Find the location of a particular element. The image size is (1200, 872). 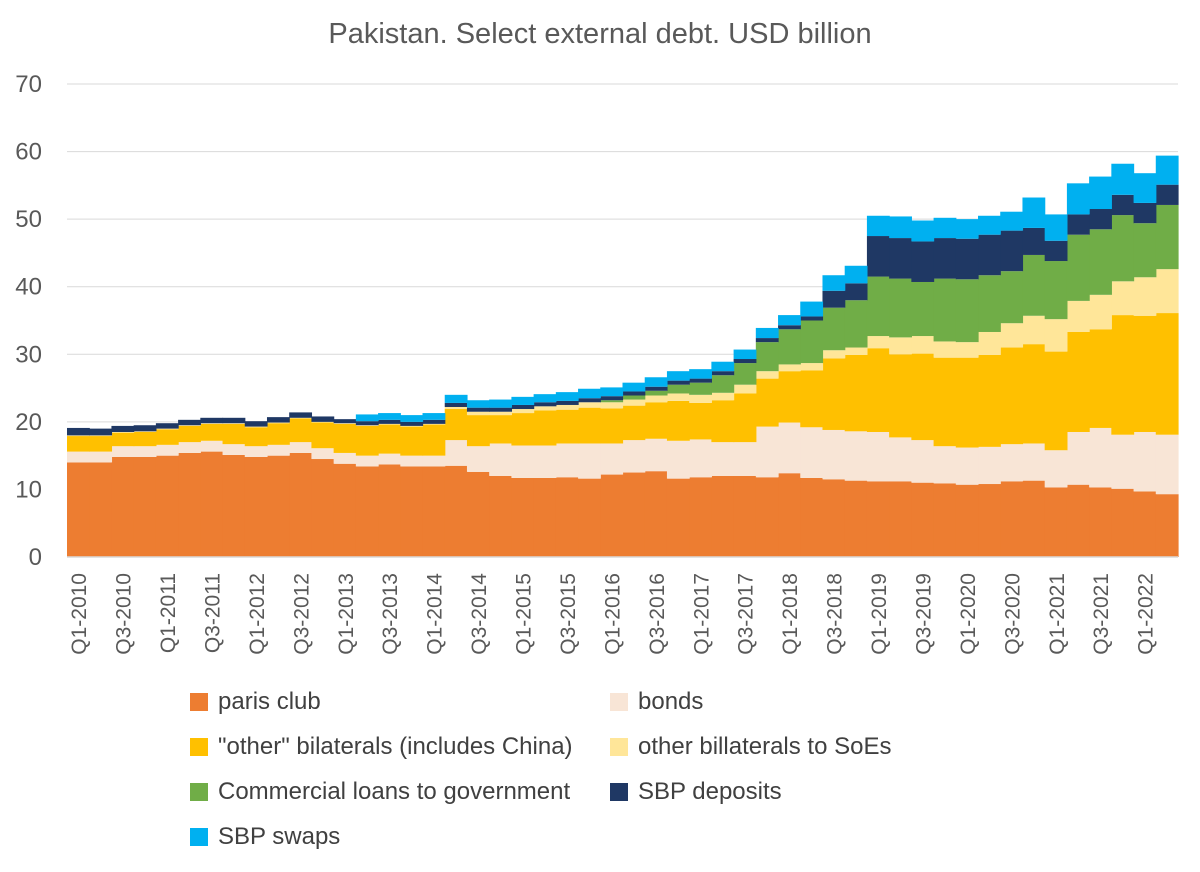

x-tick-label: Q1-2017 is located at coordinates (701, 614).